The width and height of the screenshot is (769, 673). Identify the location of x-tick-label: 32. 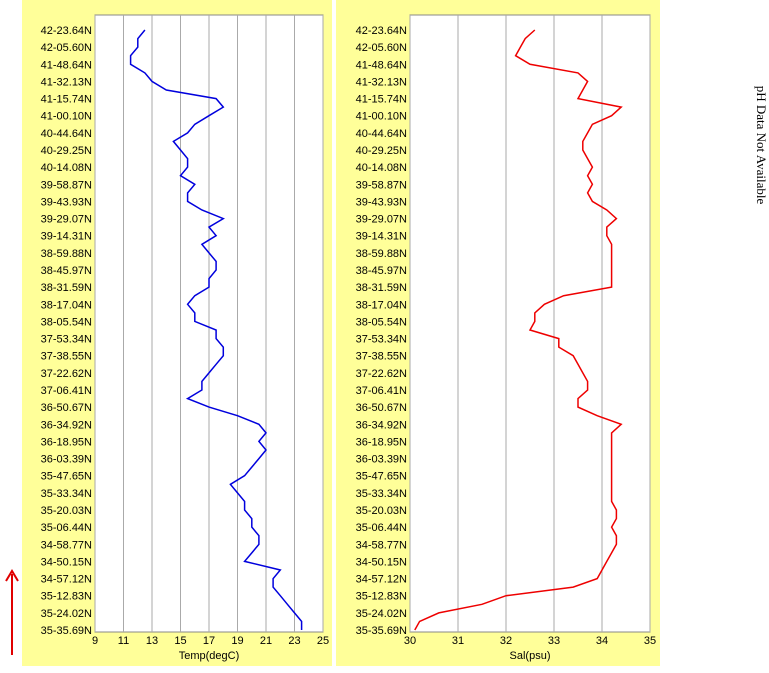
(506, 641).